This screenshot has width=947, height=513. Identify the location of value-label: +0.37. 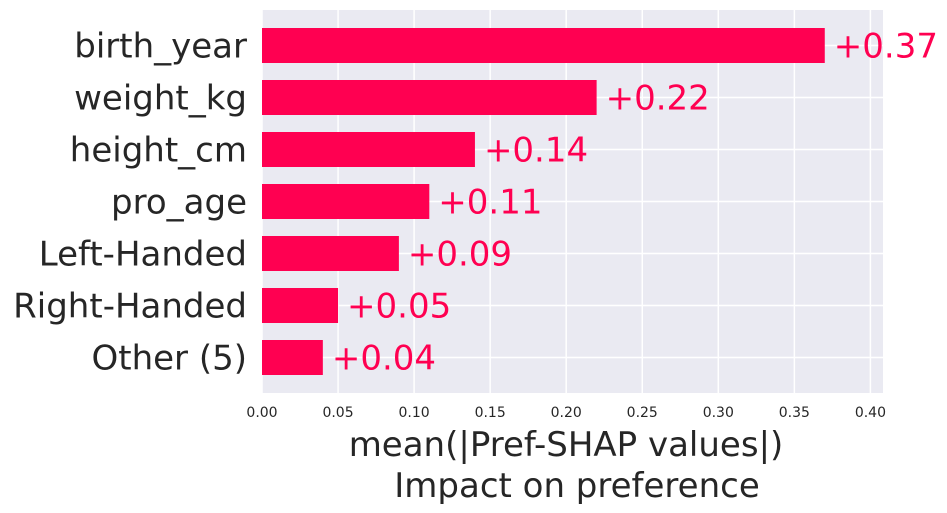
(886, 47).